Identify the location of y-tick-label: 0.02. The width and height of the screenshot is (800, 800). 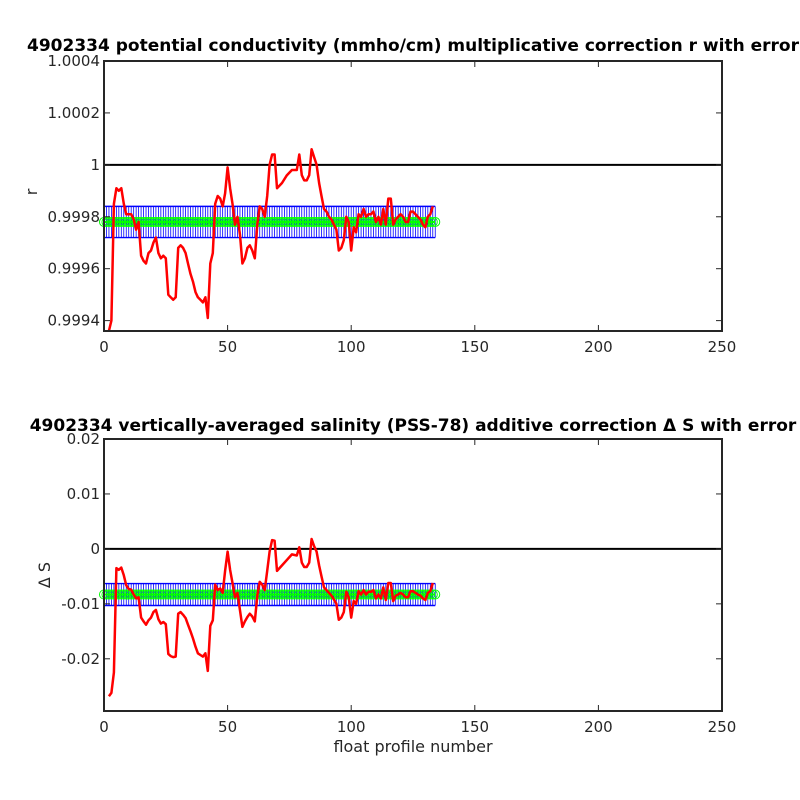
(83, 439).